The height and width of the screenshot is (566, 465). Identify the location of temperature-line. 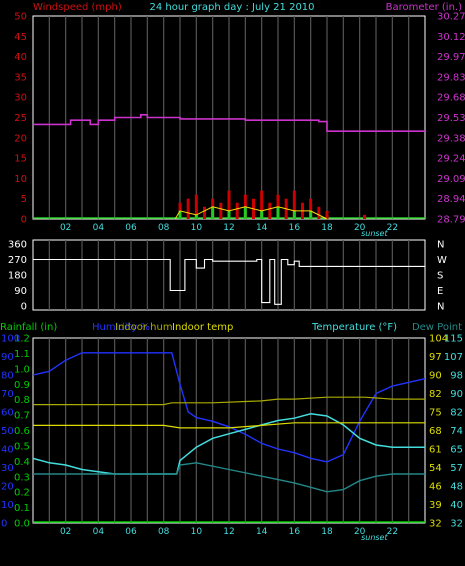
(228, 444).